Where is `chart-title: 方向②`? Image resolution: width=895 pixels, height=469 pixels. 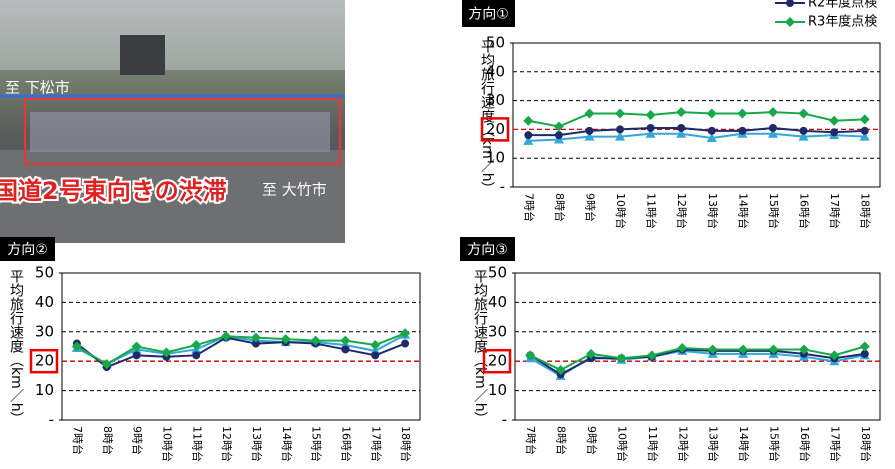
chart-title: 方向② is located at coordinates (27, 250).